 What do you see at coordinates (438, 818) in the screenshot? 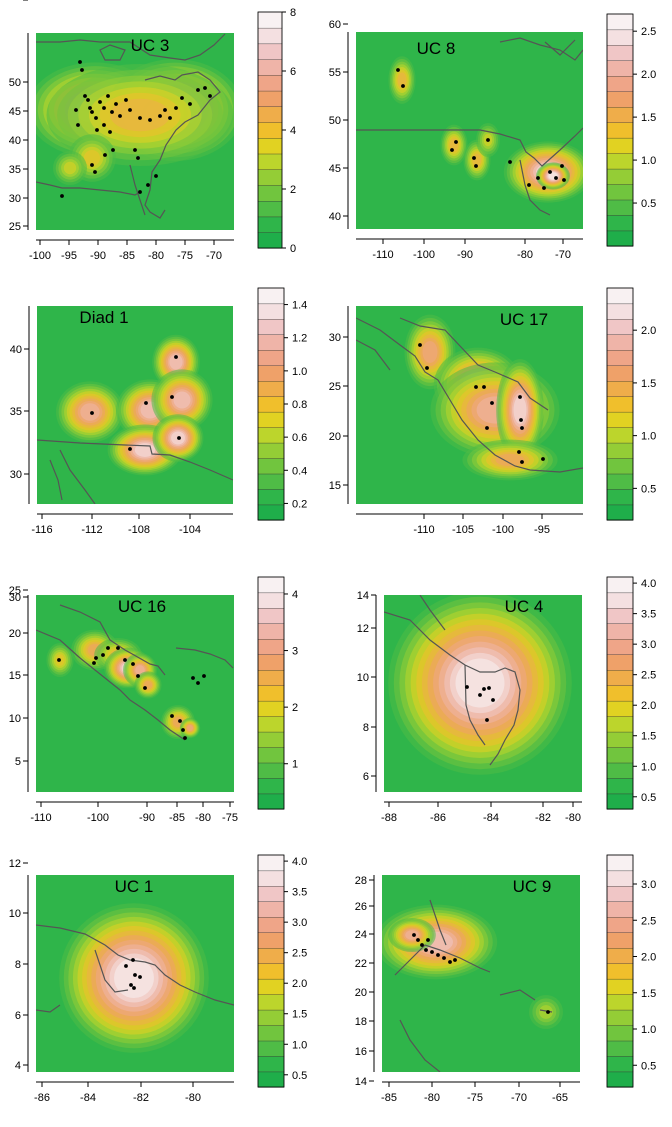
I see `x-tick-label: -86` at bounding box center [438, 818].